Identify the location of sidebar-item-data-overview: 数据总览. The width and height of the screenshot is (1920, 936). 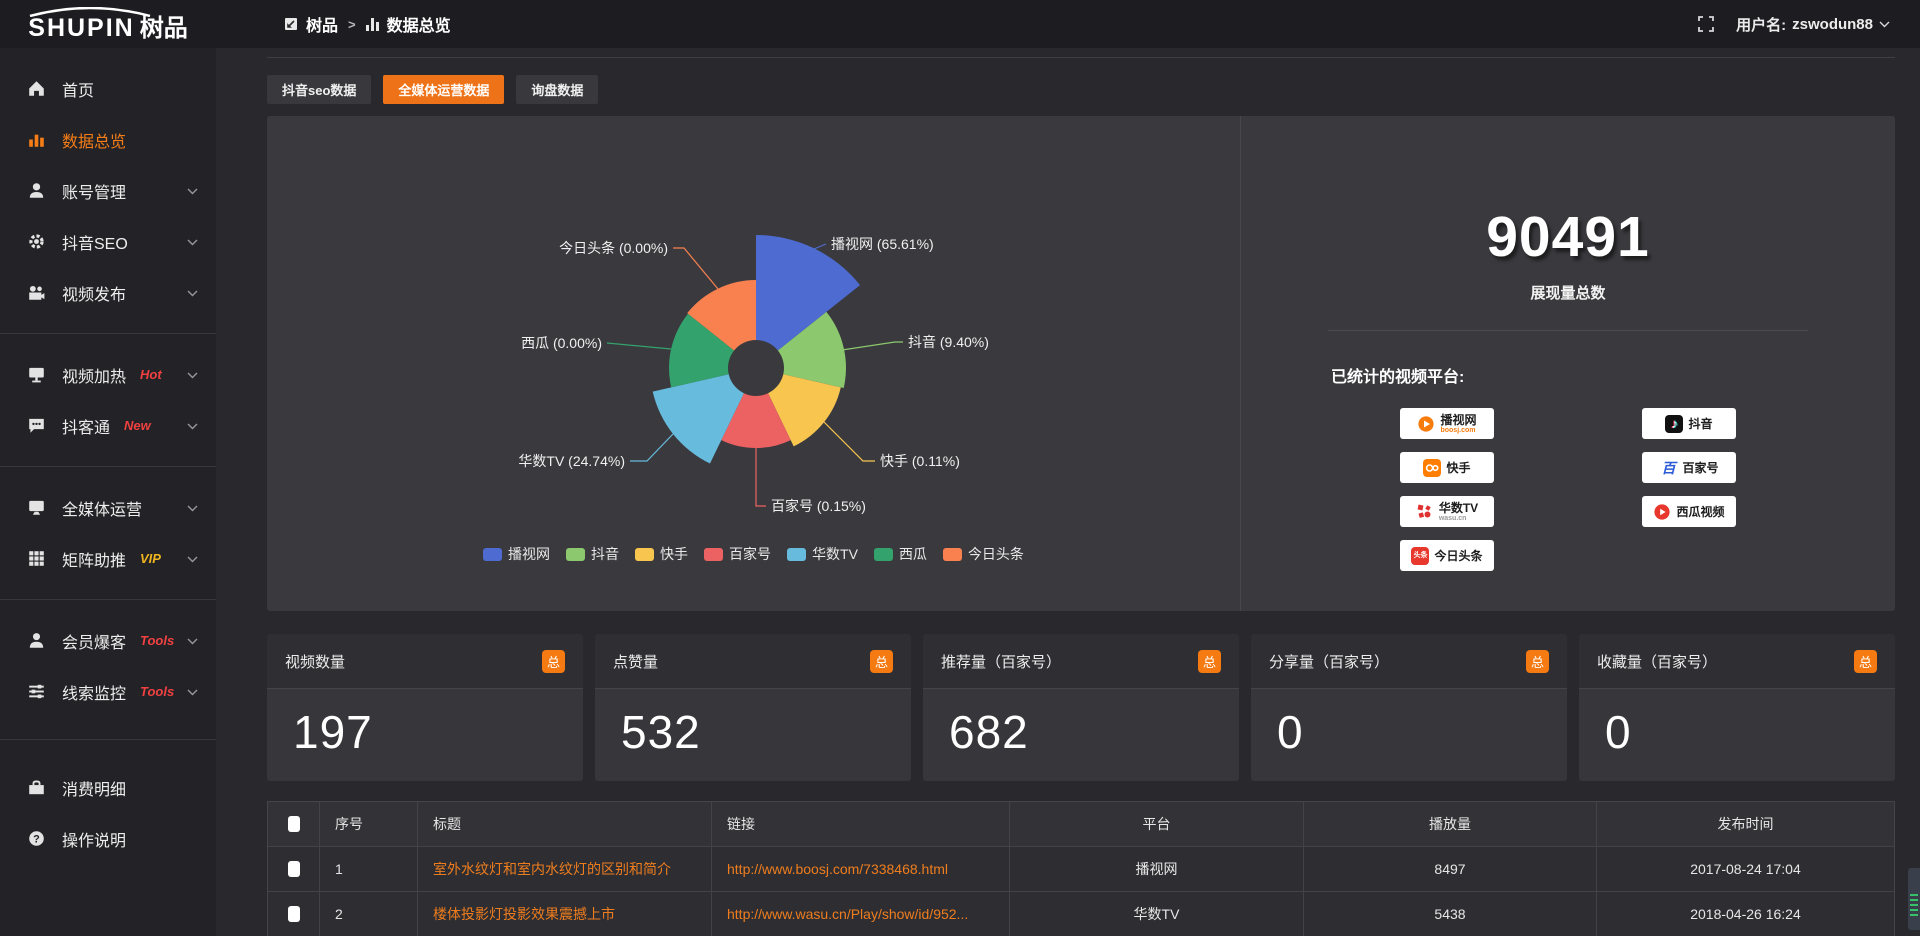
(108, 139).